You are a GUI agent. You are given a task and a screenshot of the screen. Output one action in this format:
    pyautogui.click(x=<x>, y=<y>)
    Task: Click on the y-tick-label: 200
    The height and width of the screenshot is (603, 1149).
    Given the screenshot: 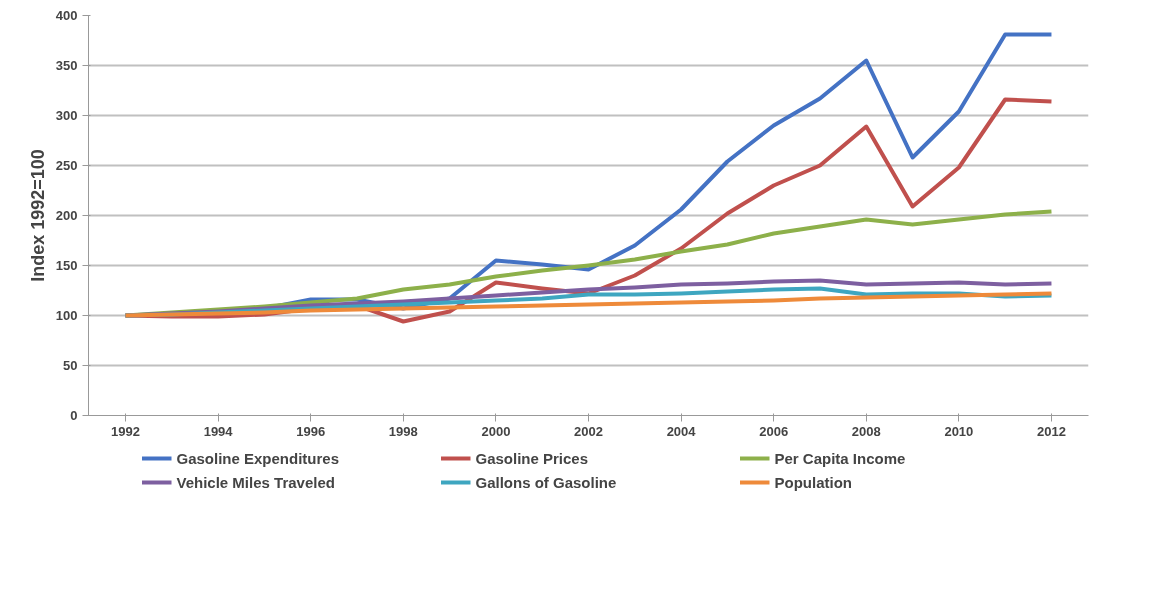 What is the action you would take?
    pyautogui.click(x=66, y=215)
    